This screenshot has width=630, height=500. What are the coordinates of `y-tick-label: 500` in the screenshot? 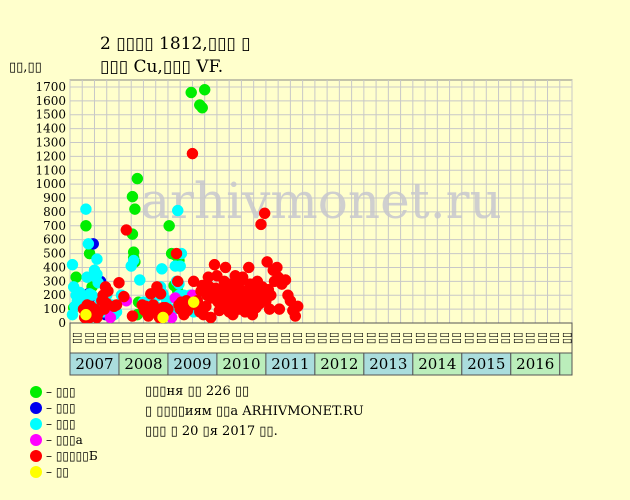 It's located at (54, 254).